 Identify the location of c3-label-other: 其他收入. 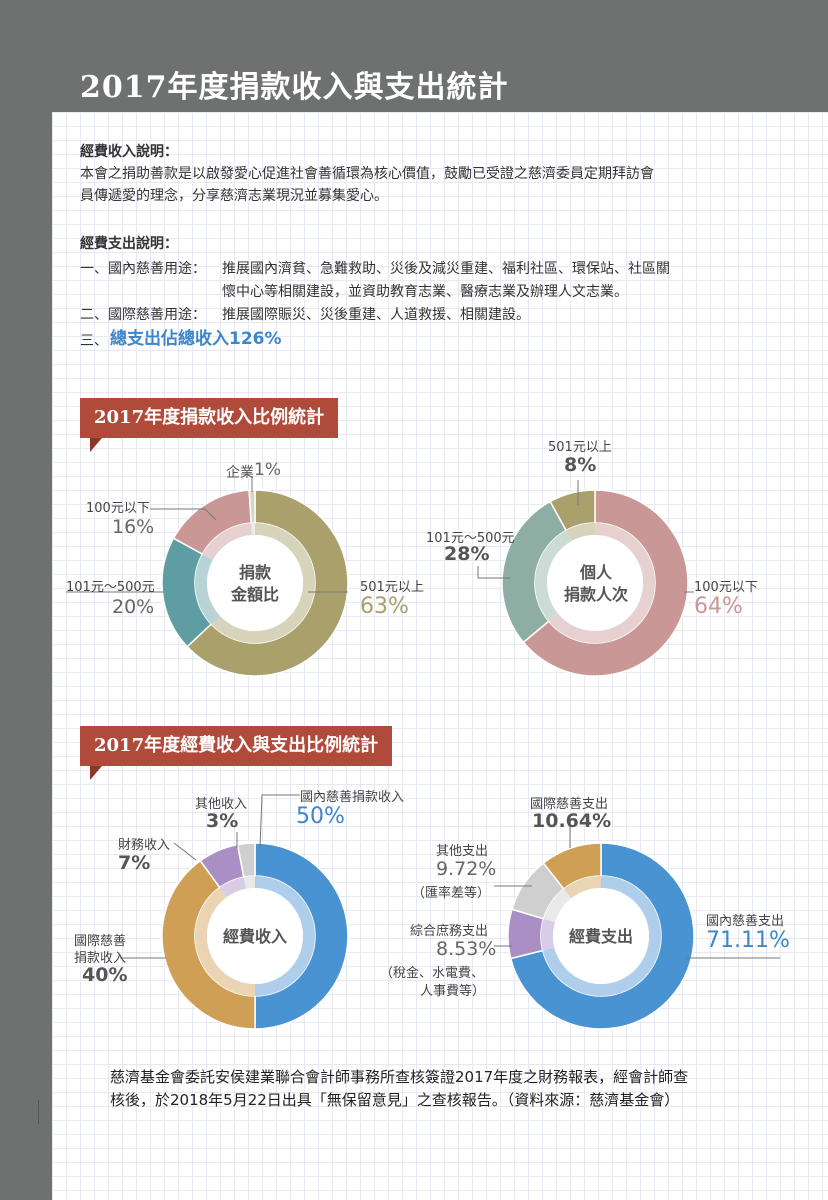
(221, 804).